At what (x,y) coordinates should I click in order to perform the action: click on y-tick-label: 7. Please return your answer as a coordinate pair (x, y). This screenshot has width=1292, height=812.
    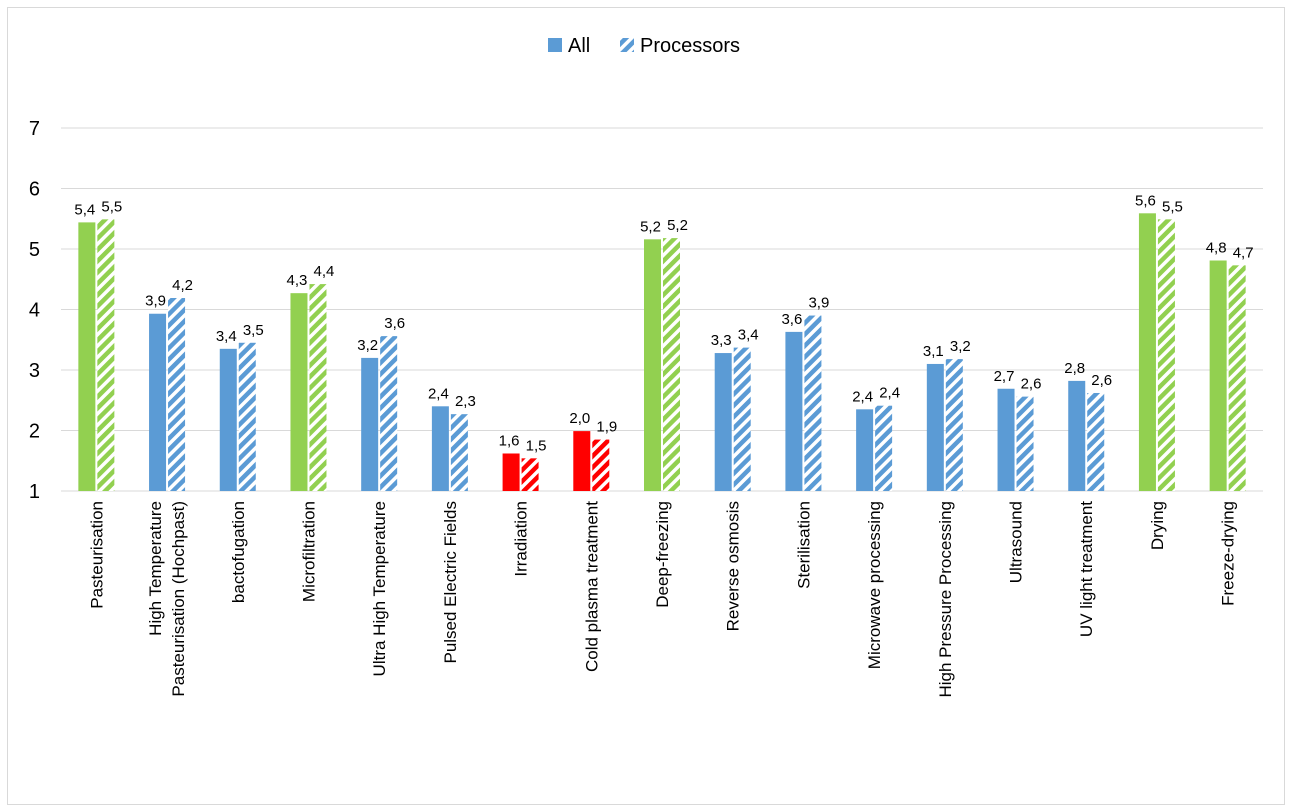
    Looking at the image, I should click on (34, 129).